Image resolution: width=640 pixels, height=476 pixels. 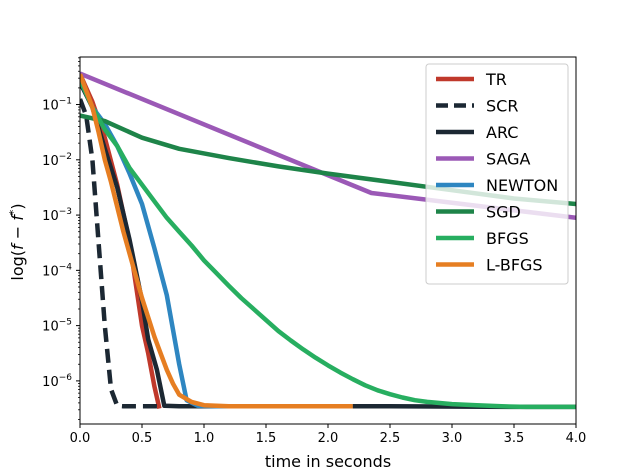 I want to click on y-tick-label: 10⁻³, so click(x=57, y=215).